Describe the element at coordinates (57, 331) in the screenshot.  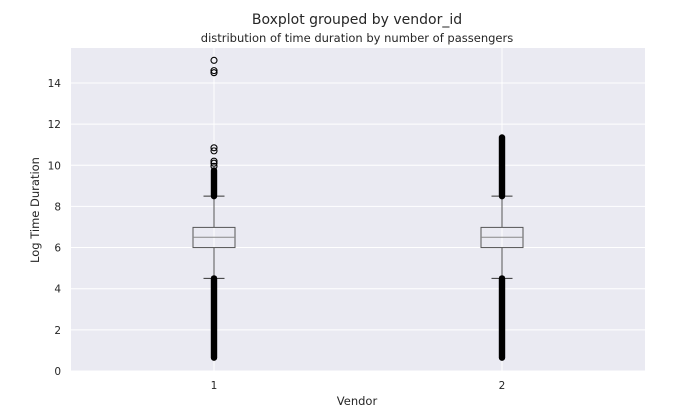
I see `y-tick-label: 2` at that location.